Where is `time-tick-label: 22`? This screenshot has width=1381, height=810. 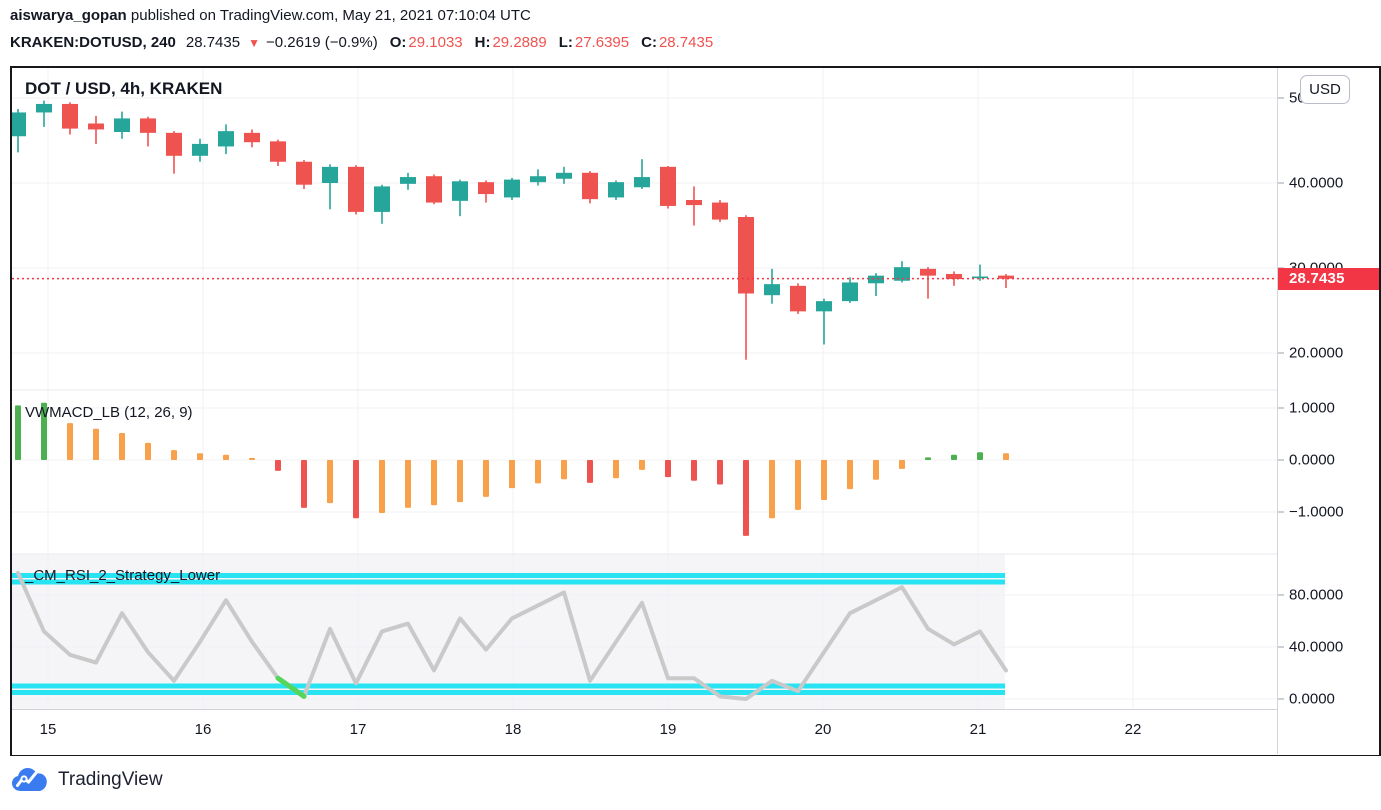
time-tick-label: 22 is located at coordinates (1133, 729).